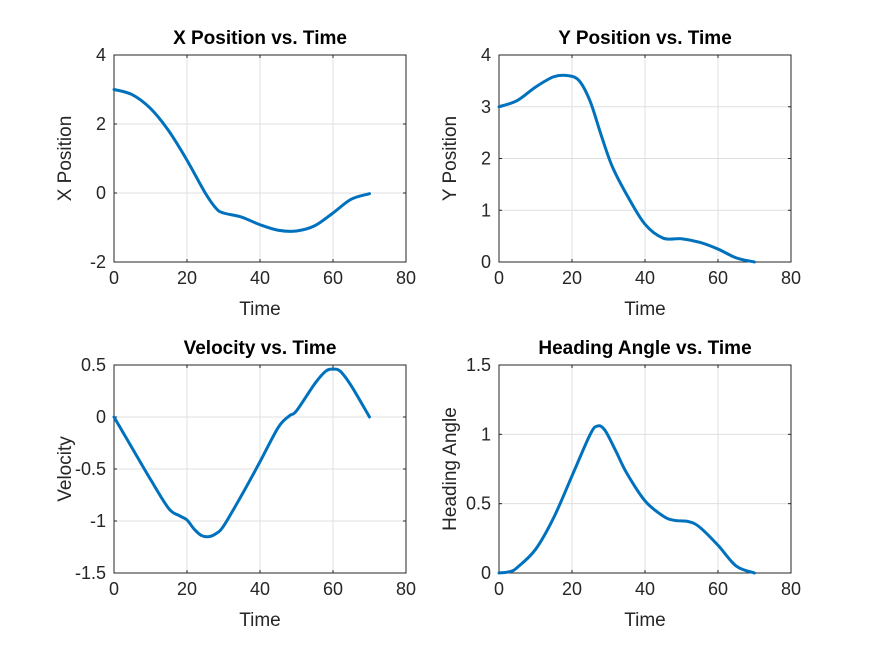 This screenshot has width=875, height=656. What do you see at coordinates (478, 365) in the screenshot?
I see `y-tick-label: 1.5` at bounding box center [478, 365].